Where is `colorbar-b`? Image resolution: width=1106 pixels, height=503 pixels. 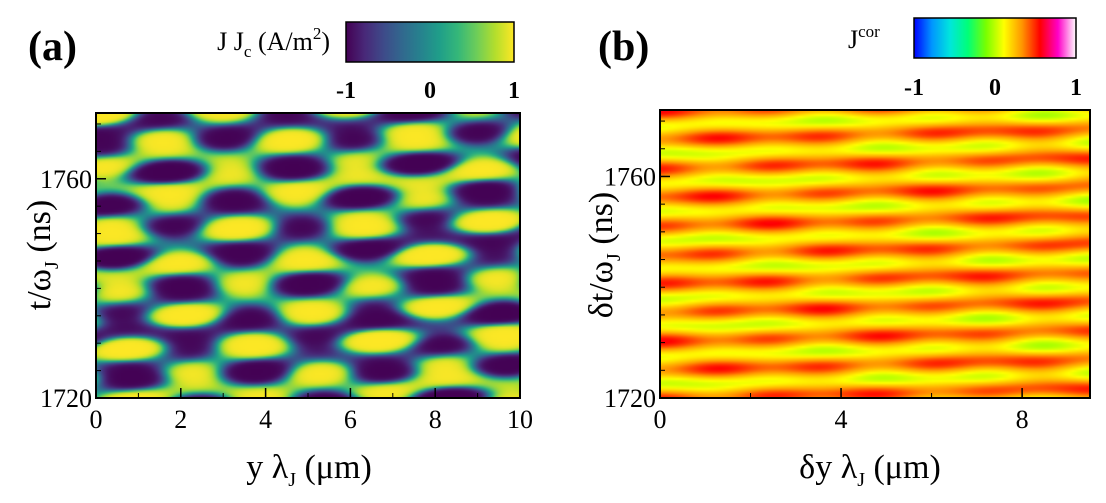
colorbar-b is located at coordinates (995, 38).